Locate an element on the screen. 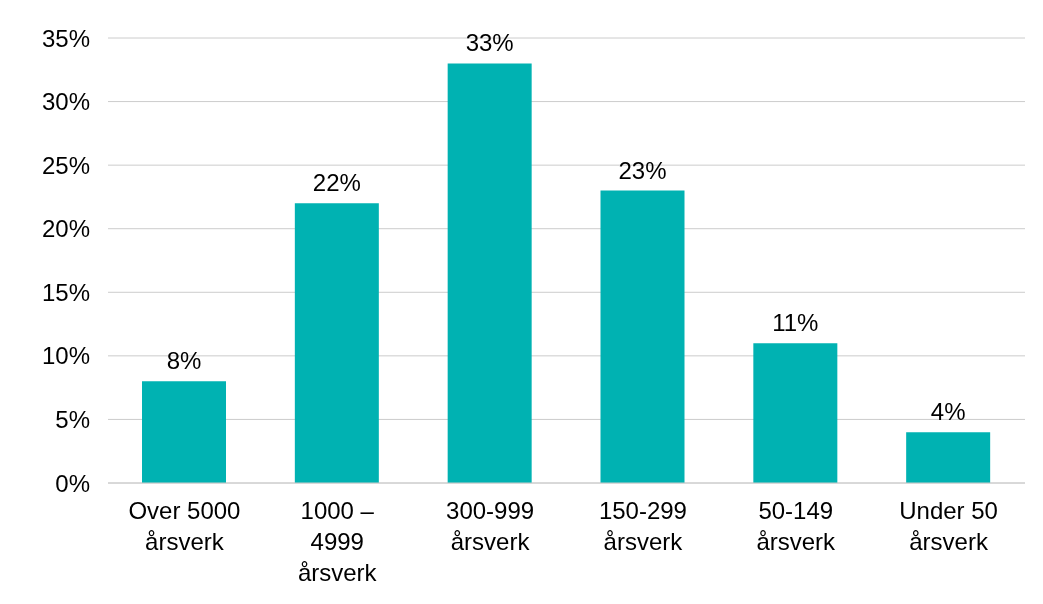 The image size is (1043, 604). y-tick-label: 15% is located at coordinates (65, 292).